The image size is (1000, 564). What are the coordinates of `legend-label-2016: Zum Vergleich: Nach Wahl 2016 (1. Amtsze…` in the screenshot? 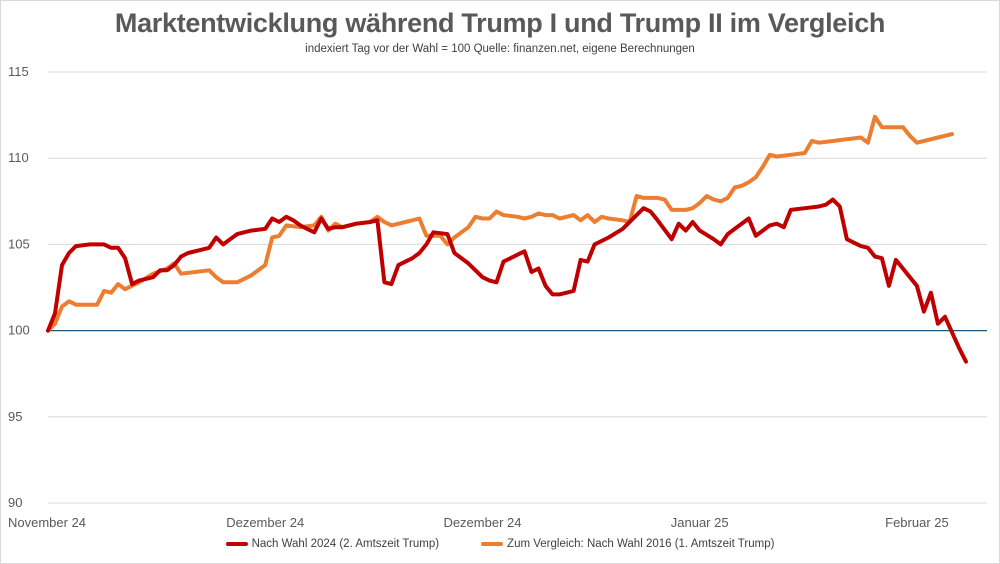 It's located at (641, 544).